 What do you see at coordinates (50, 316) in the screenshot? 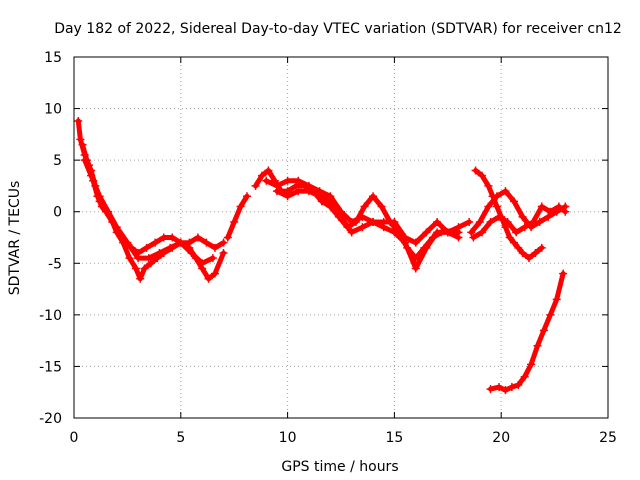
I see `y-tick-label: -10` at bounding box center [50, 316].